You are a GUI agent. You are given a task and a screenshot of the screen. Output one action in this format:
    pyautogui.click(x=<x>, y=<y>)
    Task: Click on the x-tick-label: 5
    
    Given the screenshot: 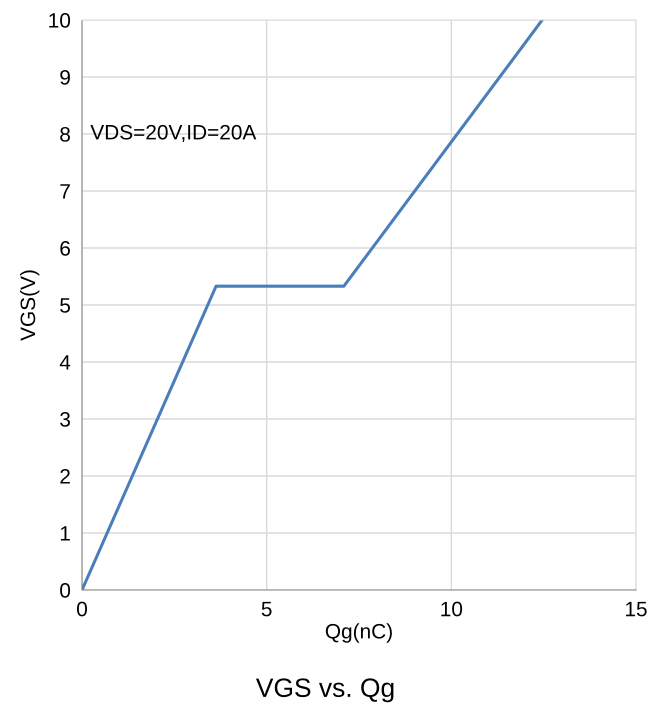 What is the action you would take?
    pyautogui.click(x=267, y=609)
    